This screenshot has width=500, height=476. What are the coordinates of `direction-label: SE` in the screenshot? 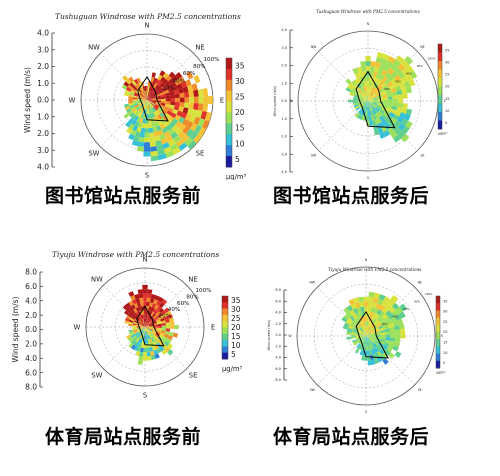 It's located at (420, 390).